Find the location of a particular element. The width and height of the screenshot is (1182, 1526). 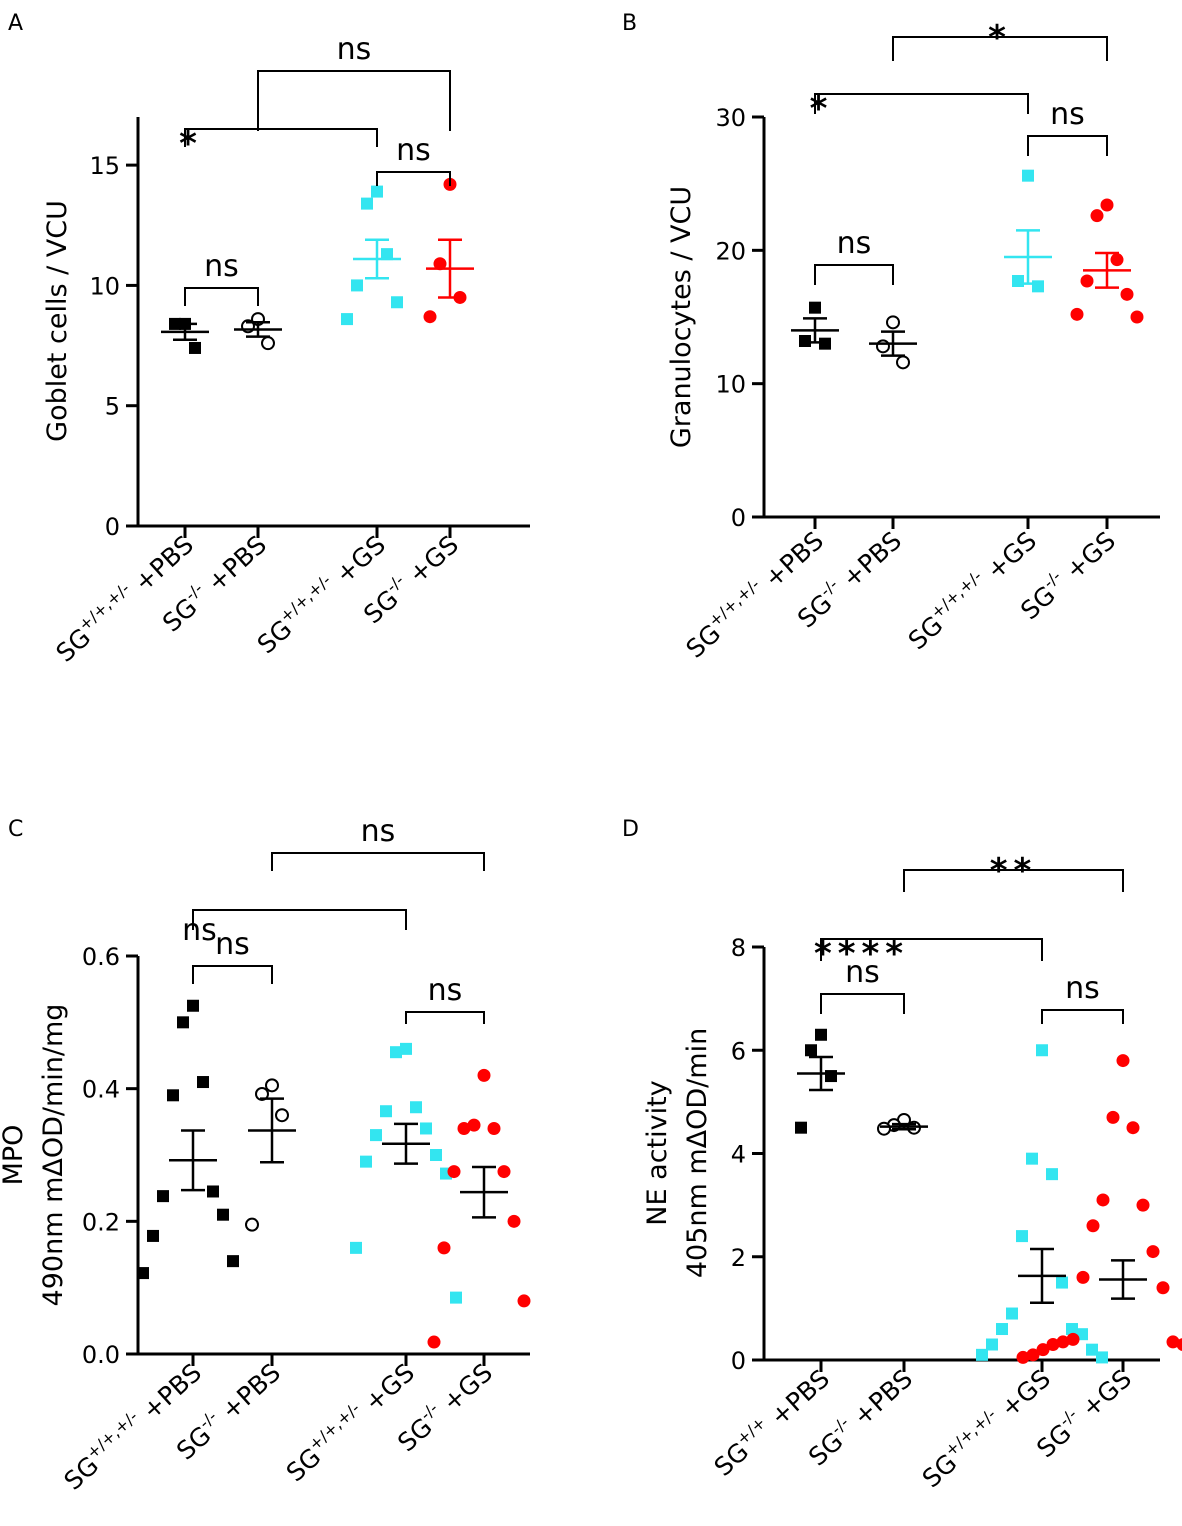

y-axis-label: Granulocytes / VCU is located at coordinates (681, 317).